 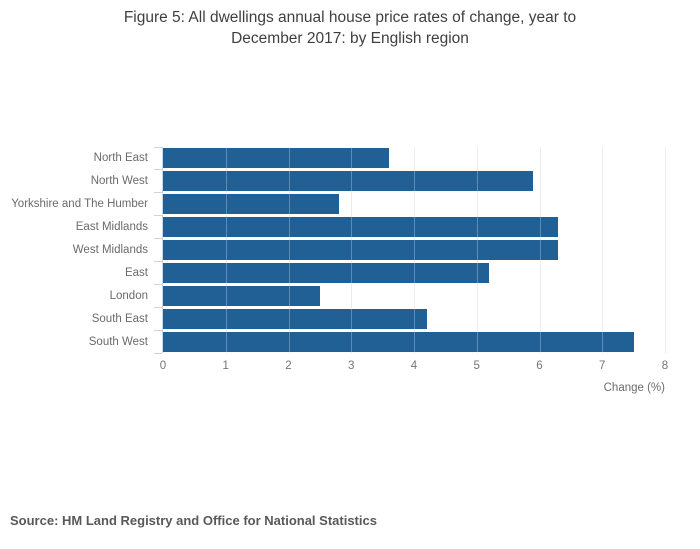 I want to click on bar-row-yorkshire-and-the-humber, so click(x=414, y=204).